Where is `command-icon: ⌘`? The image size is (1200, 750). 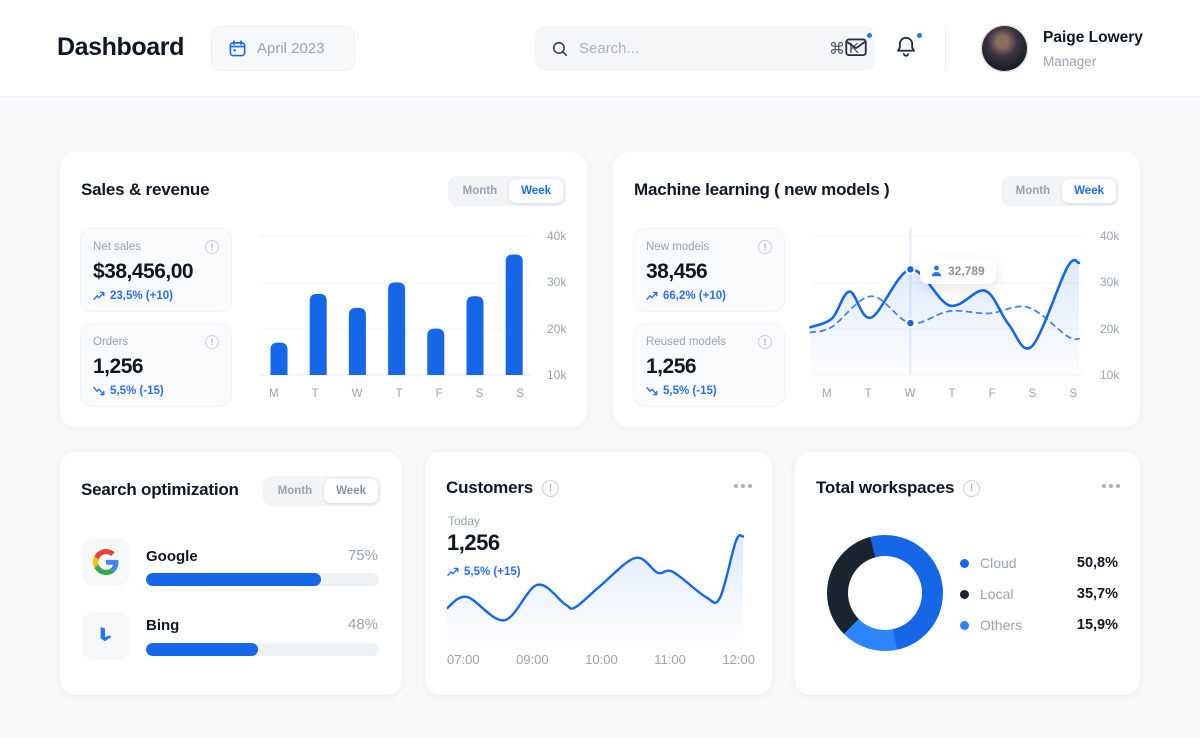
command-icon: ⌘ is located at coordinates (836, 49).